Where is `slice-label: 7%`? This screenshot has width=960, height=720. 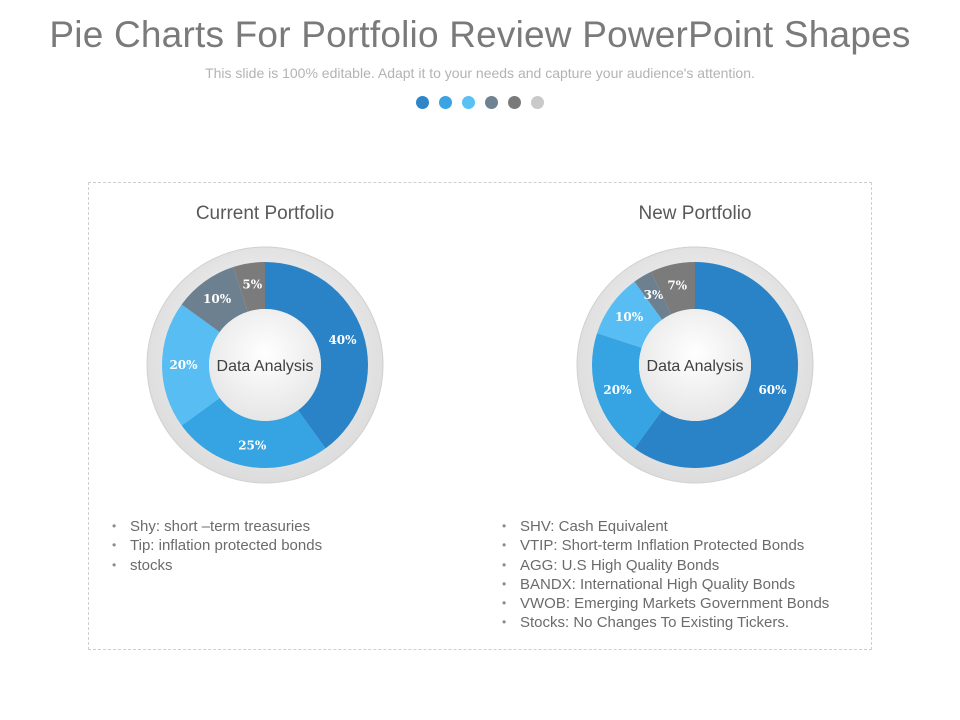
slice-label: 7% is located at coordinates (677, 285).